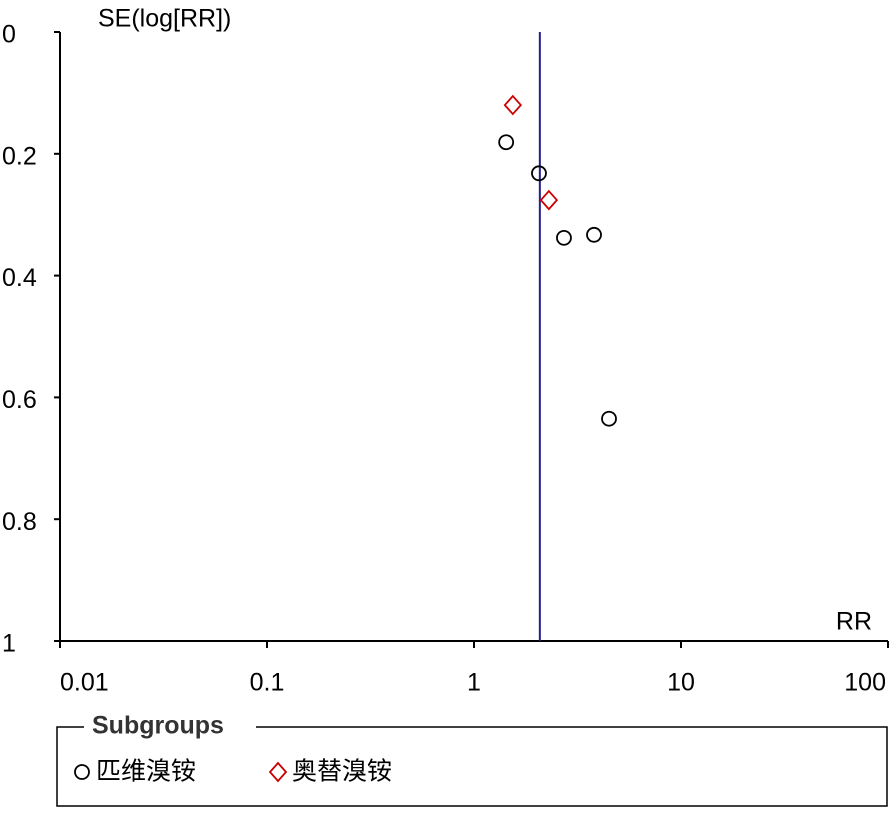 The width and height of the screenshot is (892, 814). What do you see at coordinates (146, 772) in the screenshot?
I see `legend-label: 匹维溴铵` at bounding box center [146, 772].